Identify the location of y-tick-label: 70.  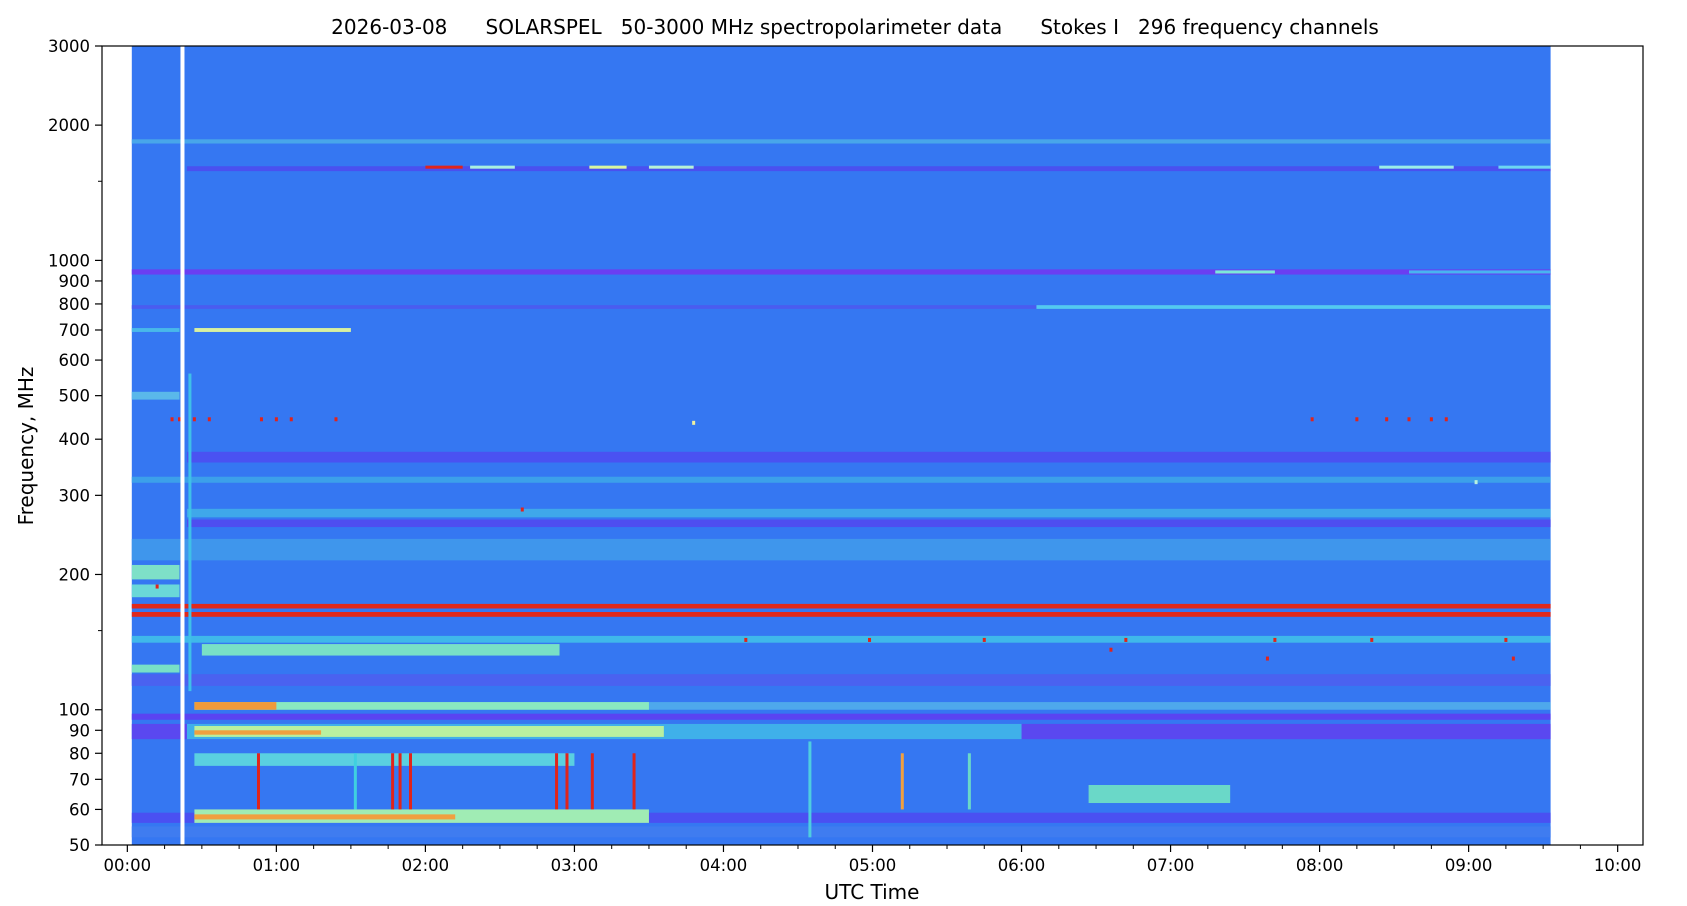
(79, 779).